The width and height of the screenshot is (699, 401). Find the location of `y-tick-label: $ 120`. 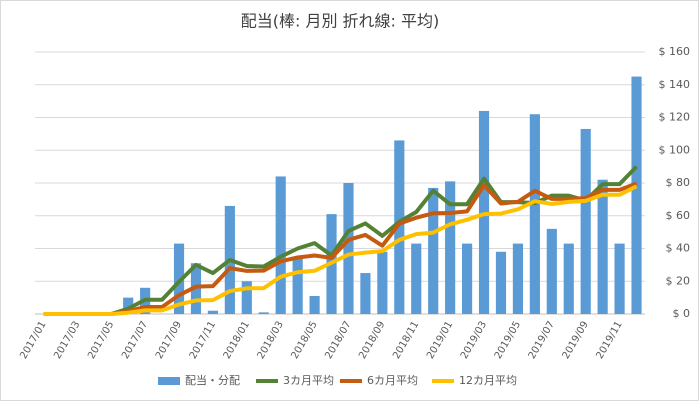

y-tick-label: $ 120 is located at coordinates (675, 117).